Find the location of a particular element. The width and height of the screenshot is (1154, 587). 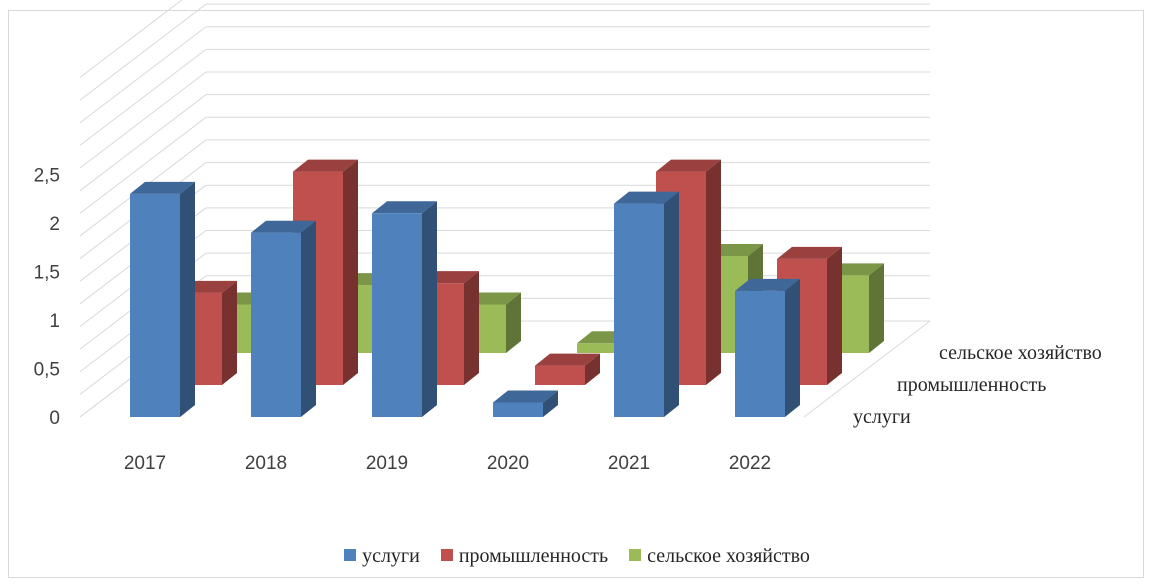

y-tick-label: 2,5 is located at coordinates (47, 176).